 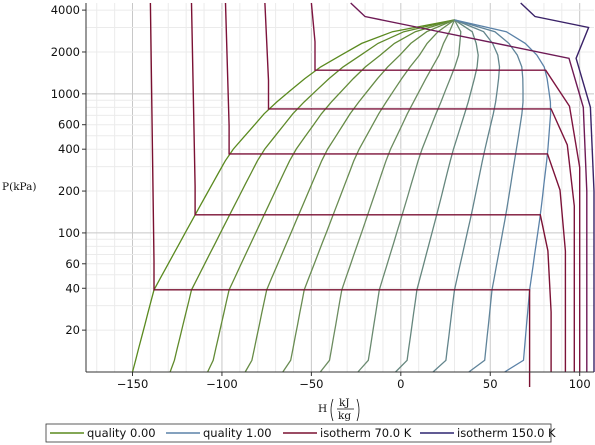 I want to click on x-axis-unit-denominator: kg, so click(x=344, y=416).